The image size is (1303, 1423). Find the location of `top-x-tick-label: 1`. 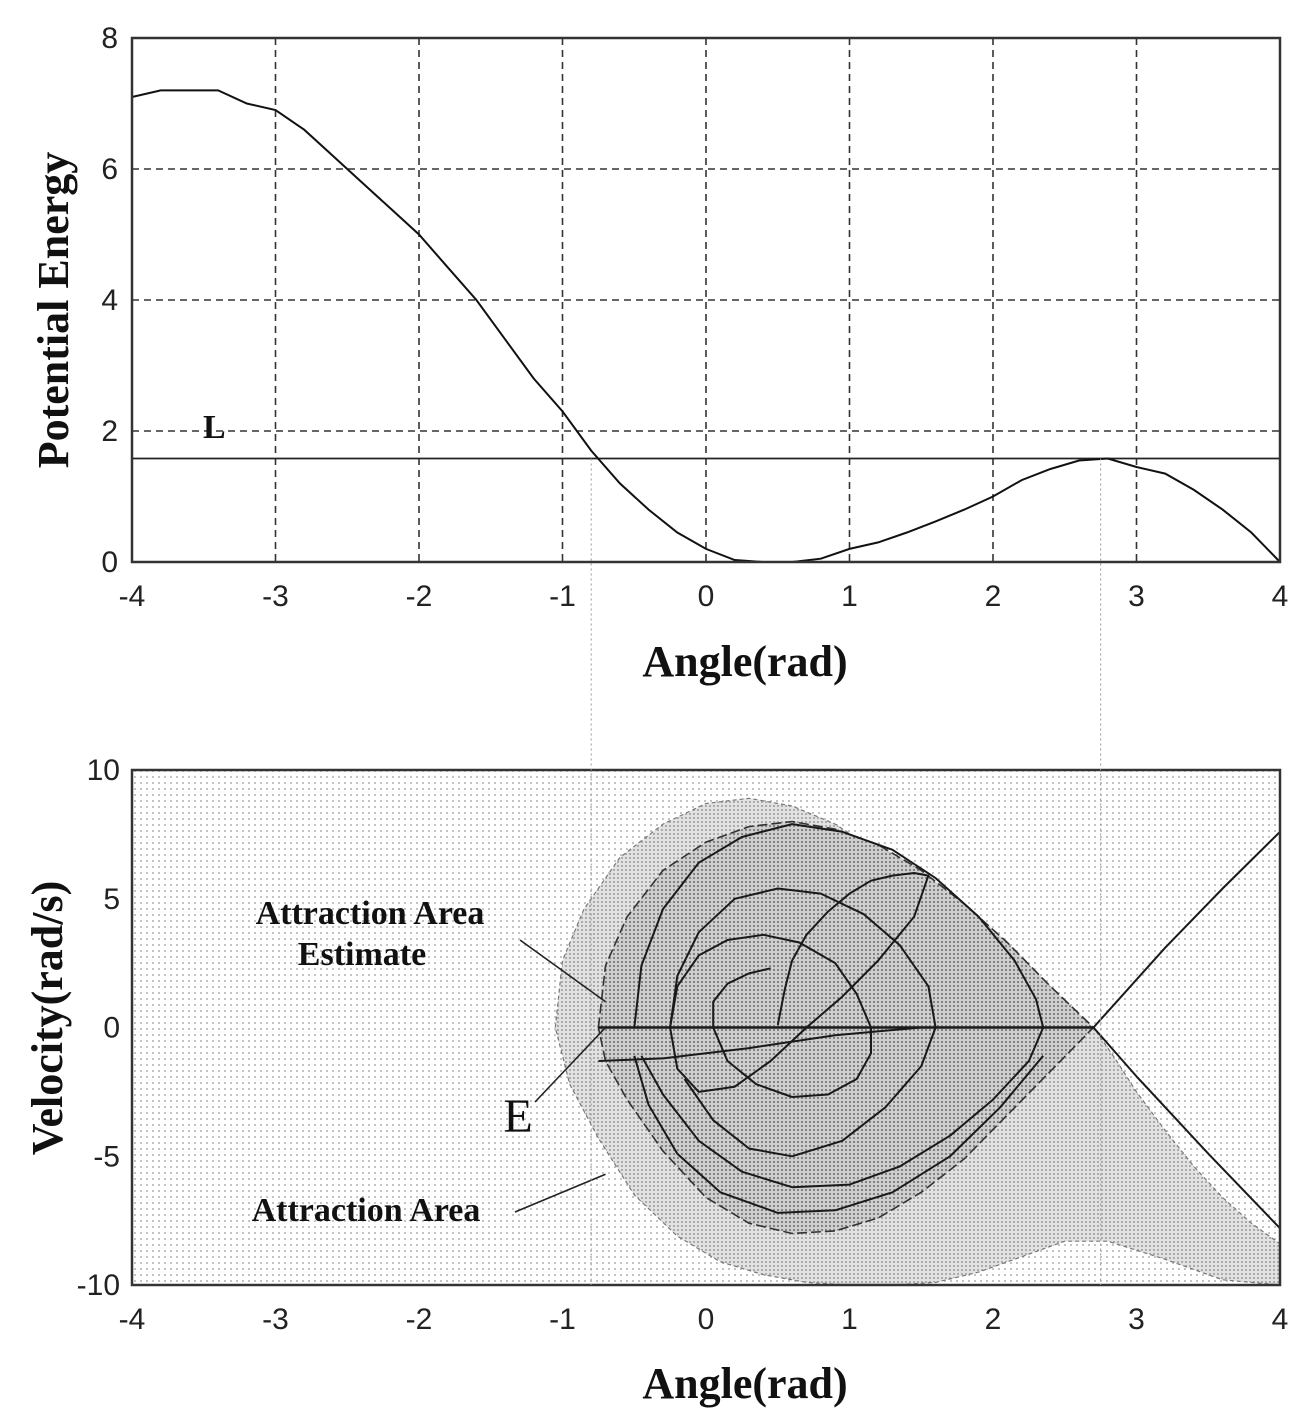

top-x-tick-label: 1 is located at coordinates (849, 596).